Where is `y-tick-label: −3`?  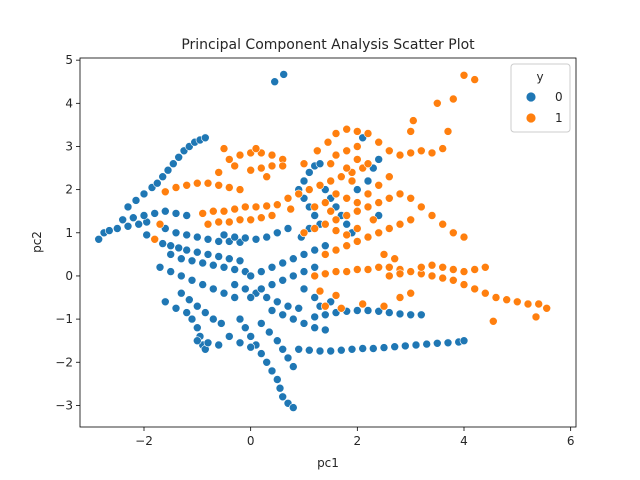
y-tick-label: −3 is located at coordinates (64, 405).